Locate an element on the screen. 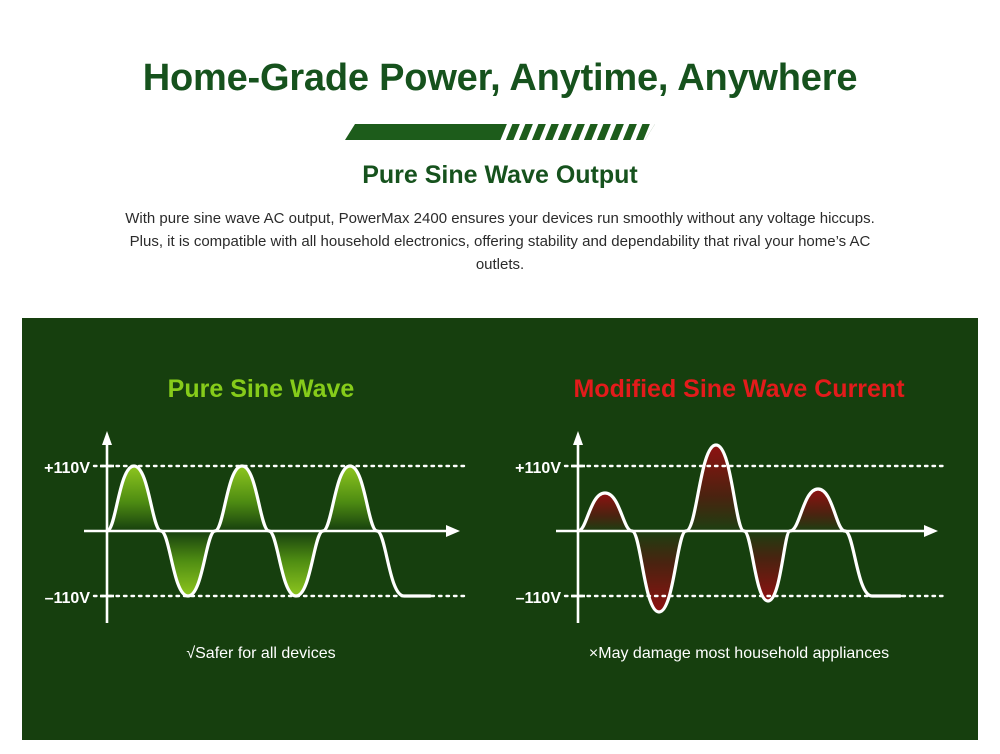  page-title: Home-Grade Power, Anytime, Anywhere is located at coordinates (500, 78).